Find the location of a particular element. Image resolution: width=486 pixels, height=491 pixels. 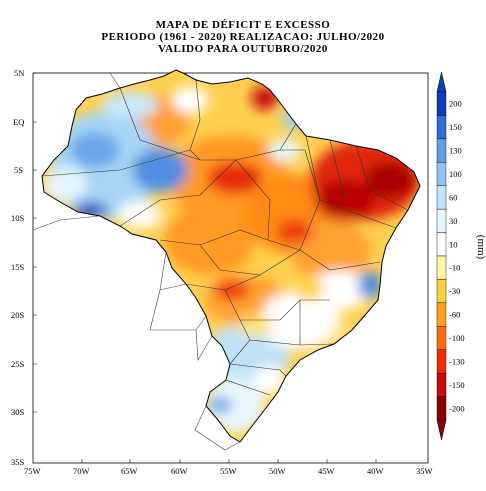

colorbar-label: 130 is located at coordinates (455, 151).